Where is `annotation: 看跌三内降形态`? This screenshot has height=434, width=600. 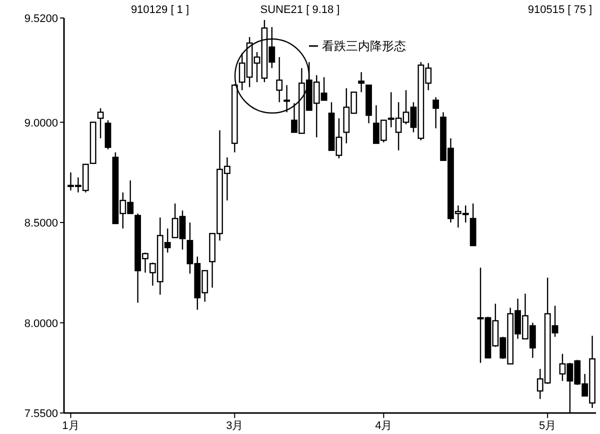 annotation: 看跌三内降形态 is located at coordinates (364, 46).